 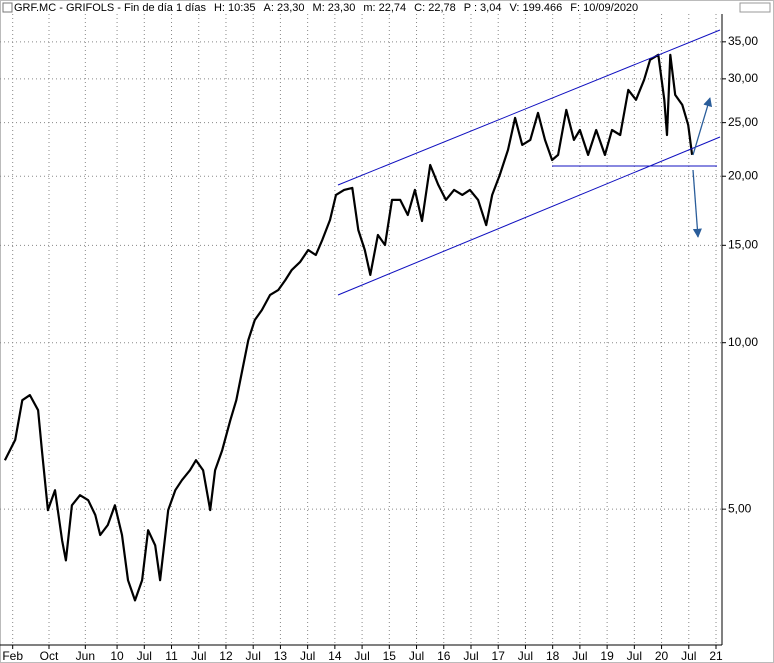 What do you see at coordinates (226, 656) in the screenshot?
I see `x-tick-label: 12` at bounding box center [226, 656].